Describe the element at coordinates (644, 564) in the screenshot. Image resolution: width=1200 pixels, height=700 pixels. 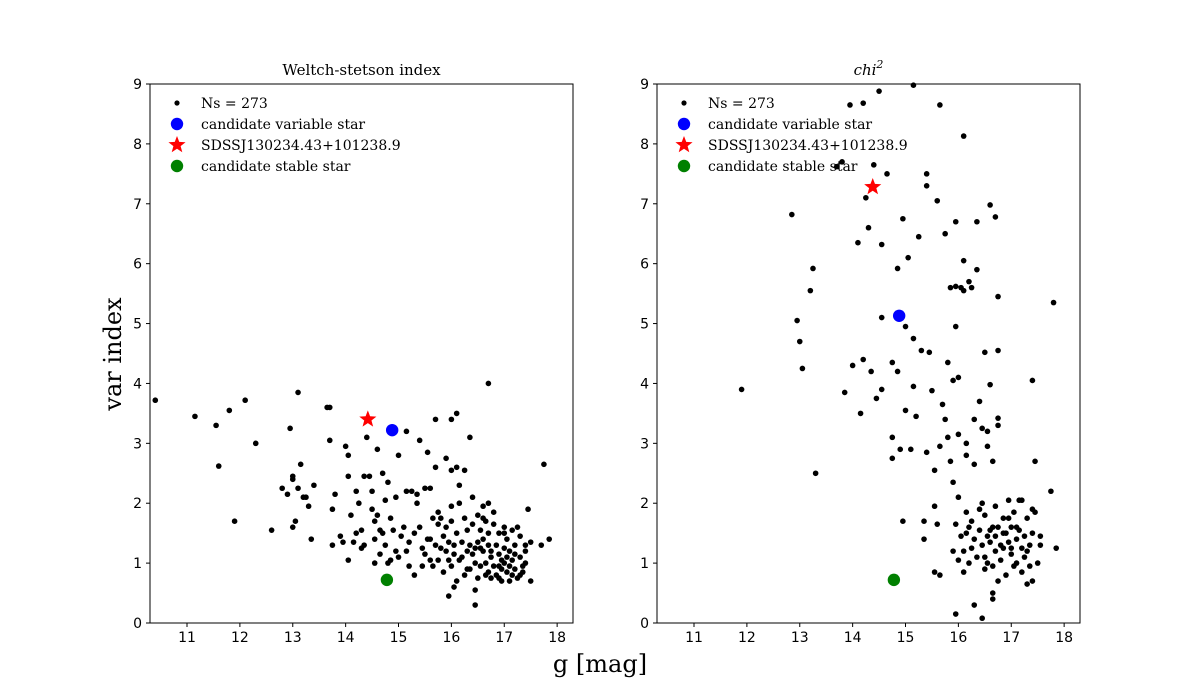
I see `y-tick-label: 1` at that location.